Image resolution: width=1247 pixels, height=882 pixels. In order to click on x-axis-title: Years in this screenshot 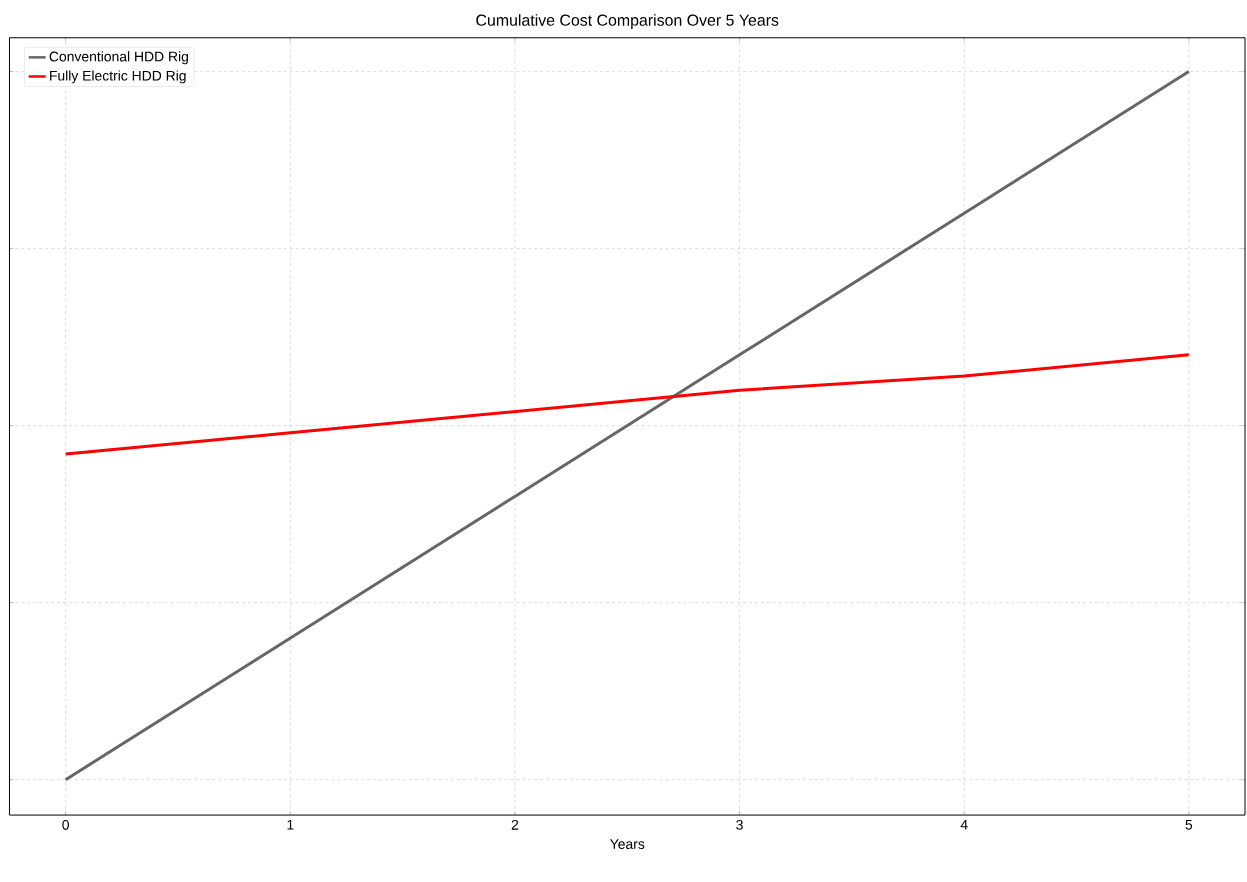, I will do `click(627, 844)`.